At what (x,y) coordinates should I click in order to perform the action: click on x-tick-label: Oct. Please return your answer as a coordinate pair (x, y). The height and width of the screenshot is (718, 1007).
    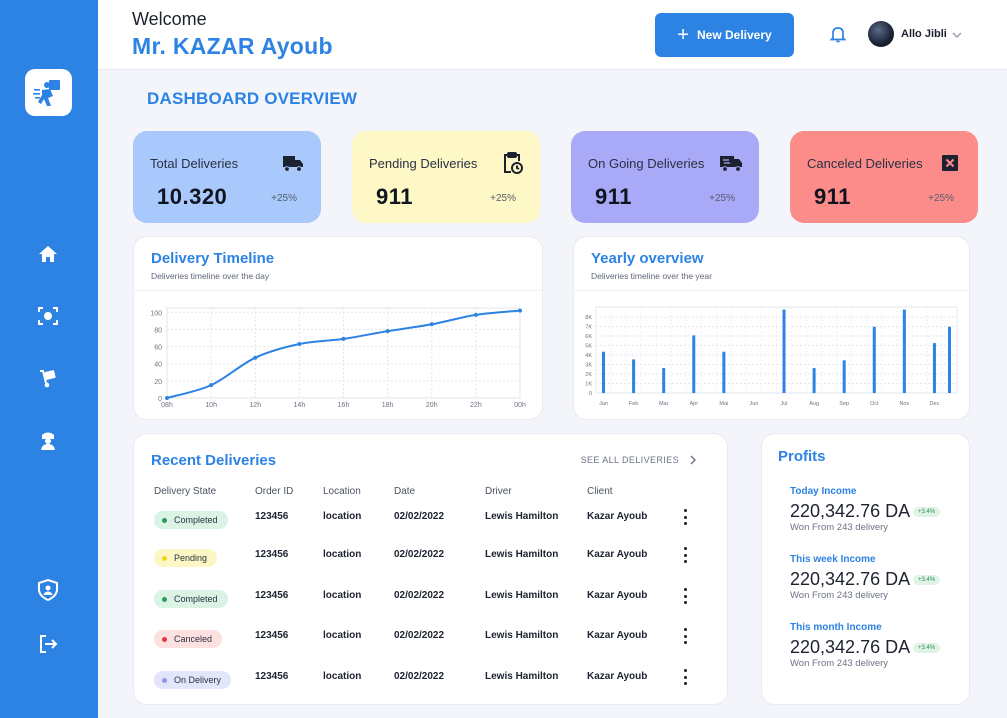
    Looking at the image, I should click on (874, 404).